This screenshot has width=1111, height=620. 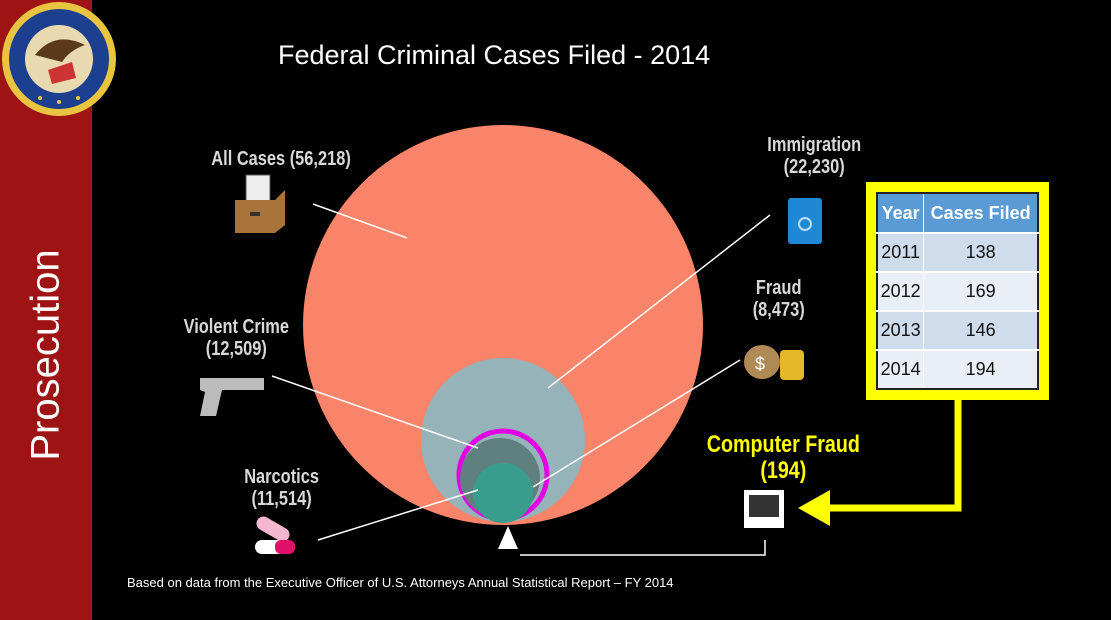 I want to click on table-row: 2011 138, so click(x=958, y=252).